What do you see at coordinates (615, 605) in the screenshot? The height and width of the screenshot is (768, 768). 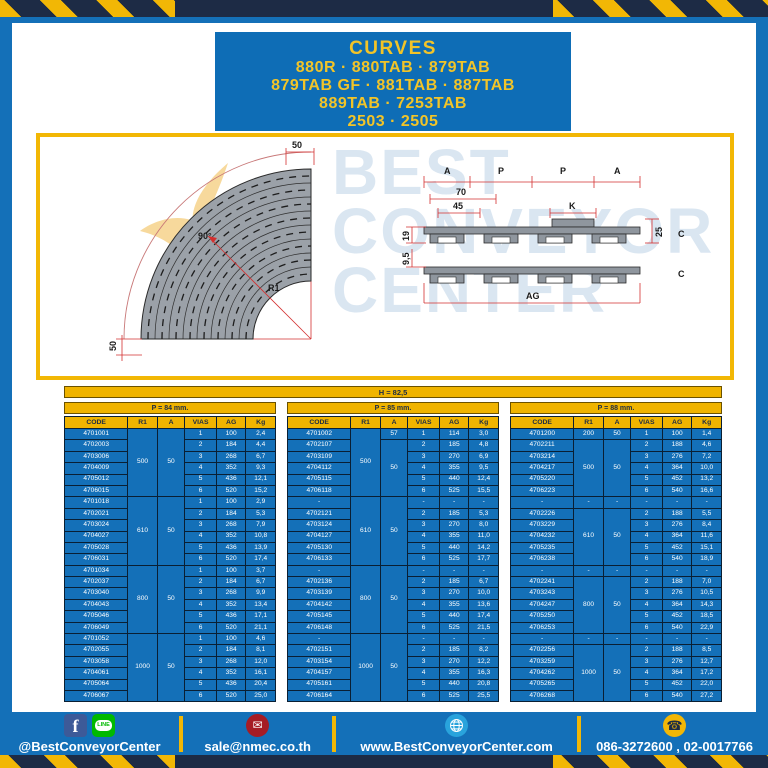 I see `table-row: 4704247 4 364 14,3` at bounding box center [615, 605].